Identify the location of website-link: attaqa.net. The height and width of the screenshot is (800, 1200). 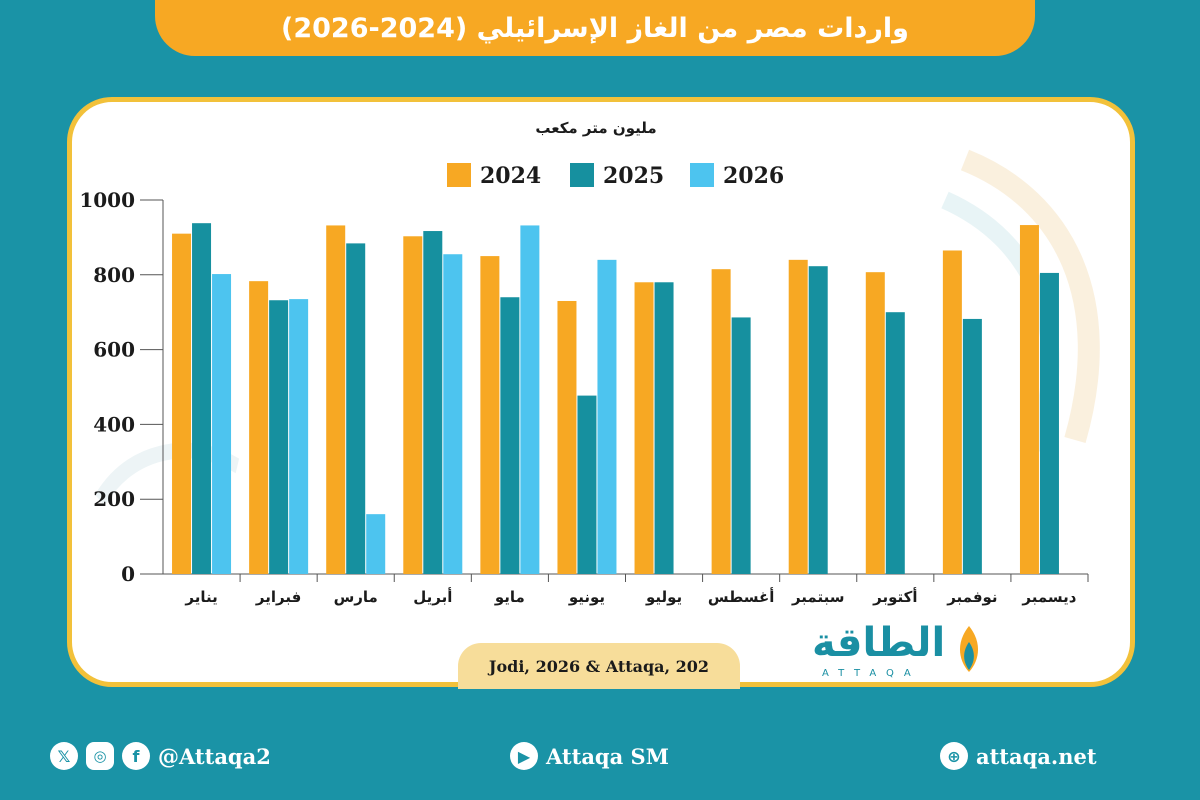
(1036, 756).